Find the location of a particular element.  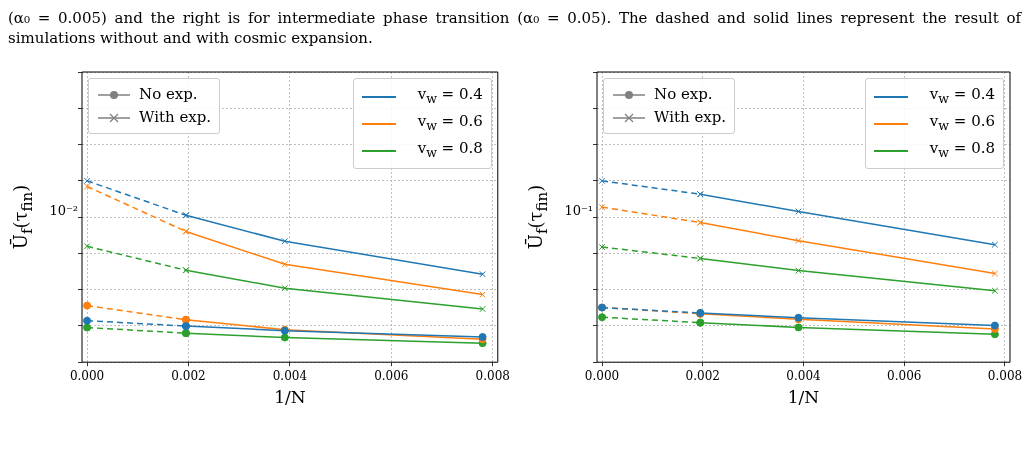

text: 10⁻² is located at coordinates (63, 210).